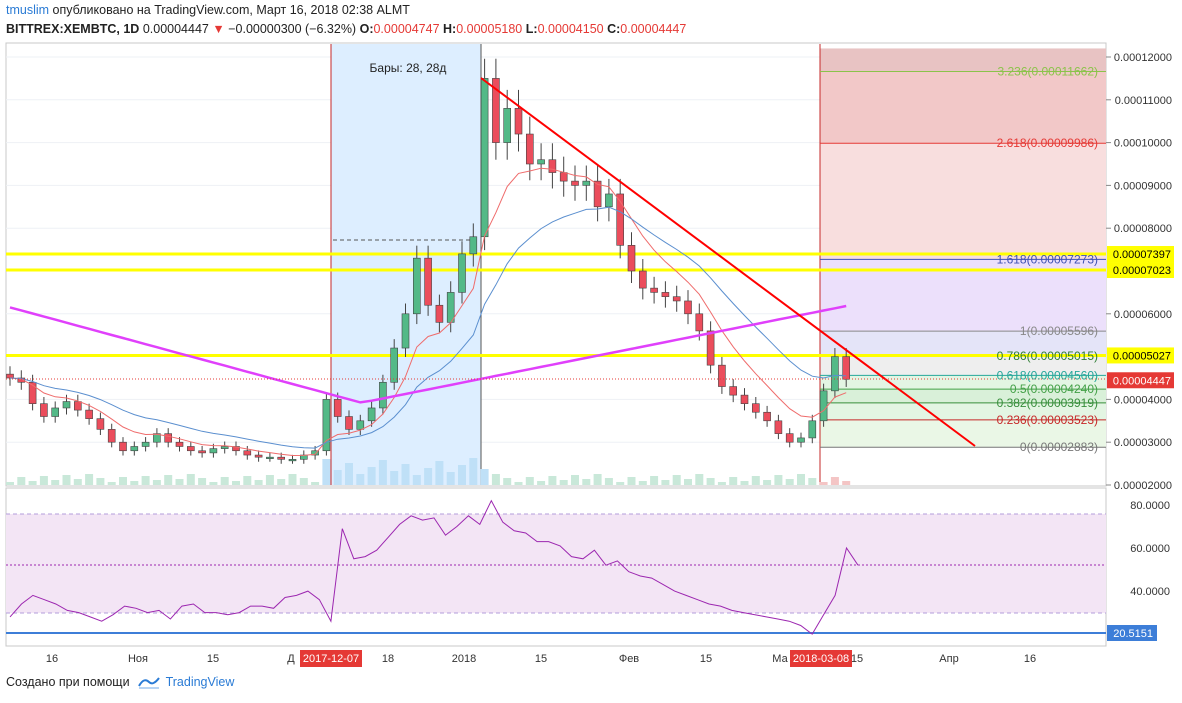 The width and height of the screenshot is (1182, 703). What do you see at coordinates (218, 29) in the screenshot?
I see `down-arrow-icon: ▼` at bounding box center [218, 29].